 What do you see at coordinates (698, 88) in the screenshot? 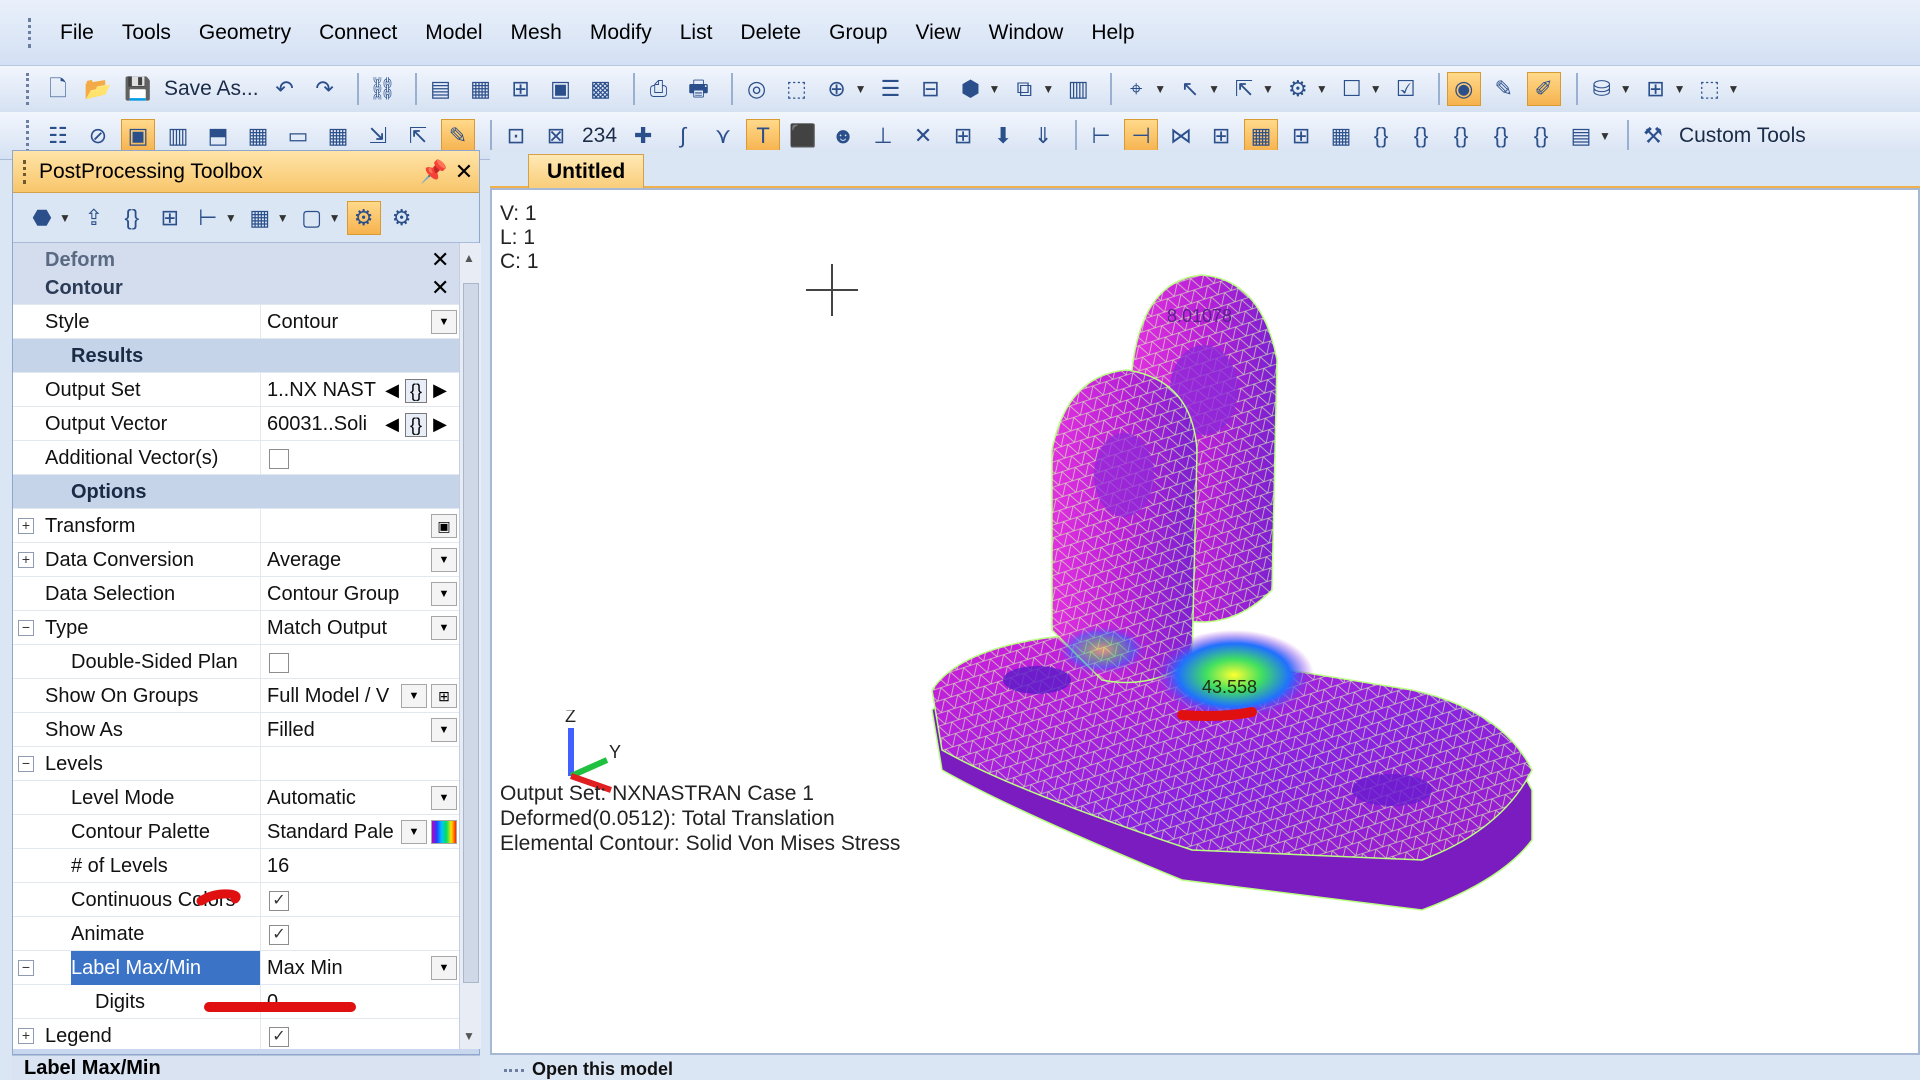
I see `print-icon: 🖶` at bounding box center [698, 88].